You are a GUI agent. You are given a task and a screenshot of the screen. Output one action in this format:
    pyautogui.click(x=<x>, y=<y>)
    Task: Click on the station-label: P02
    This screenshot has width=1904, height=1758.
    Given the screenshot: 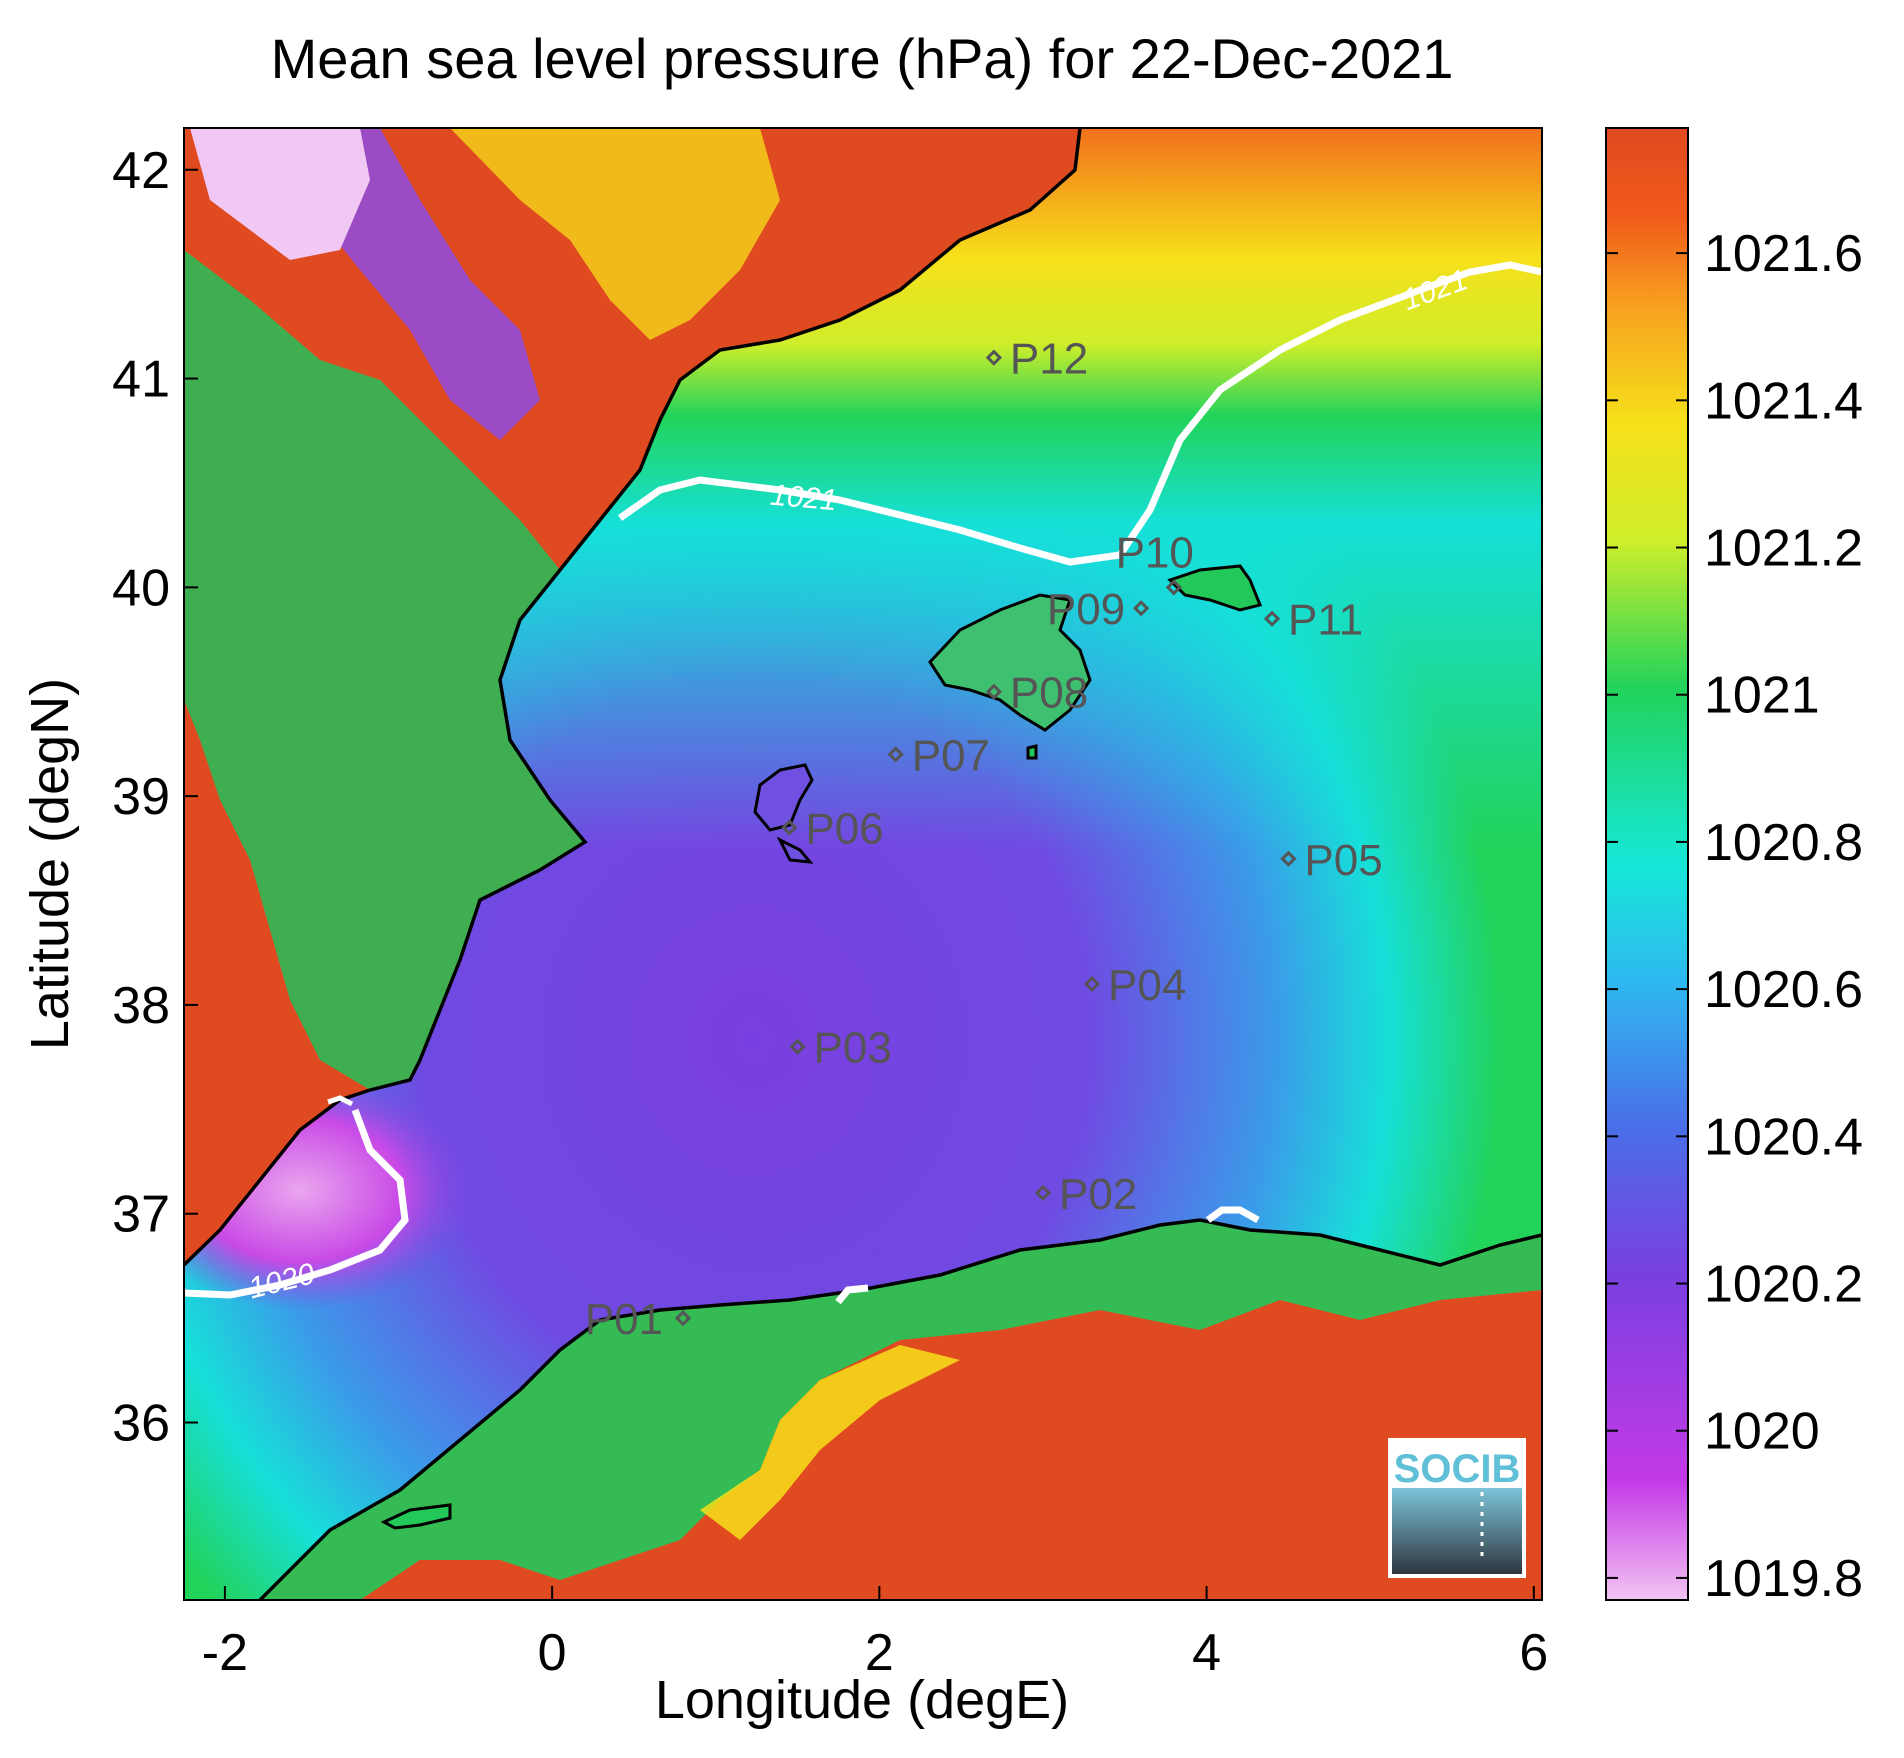 What is the action you would take?
    pyautogui.click(x=1098, y=1194)
    